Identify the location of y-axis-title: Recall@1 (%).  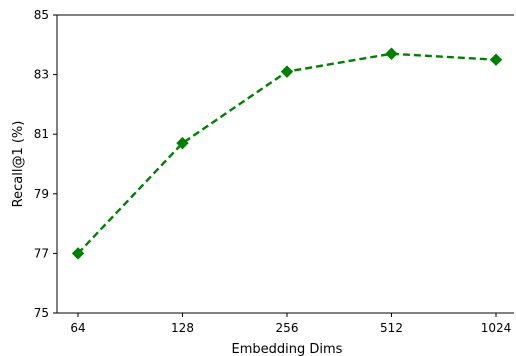
(18, 164).